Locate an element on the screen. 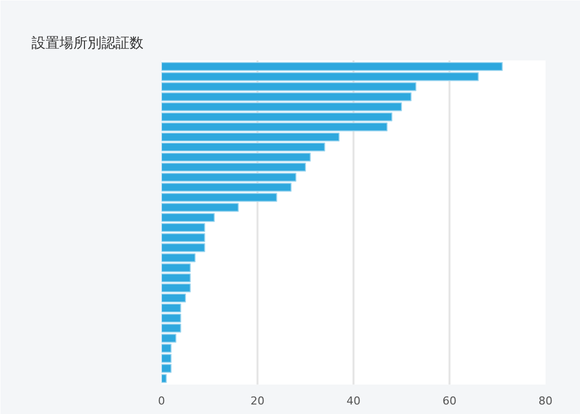  x-tick-label: 20 is located at coordinates (257, 401).